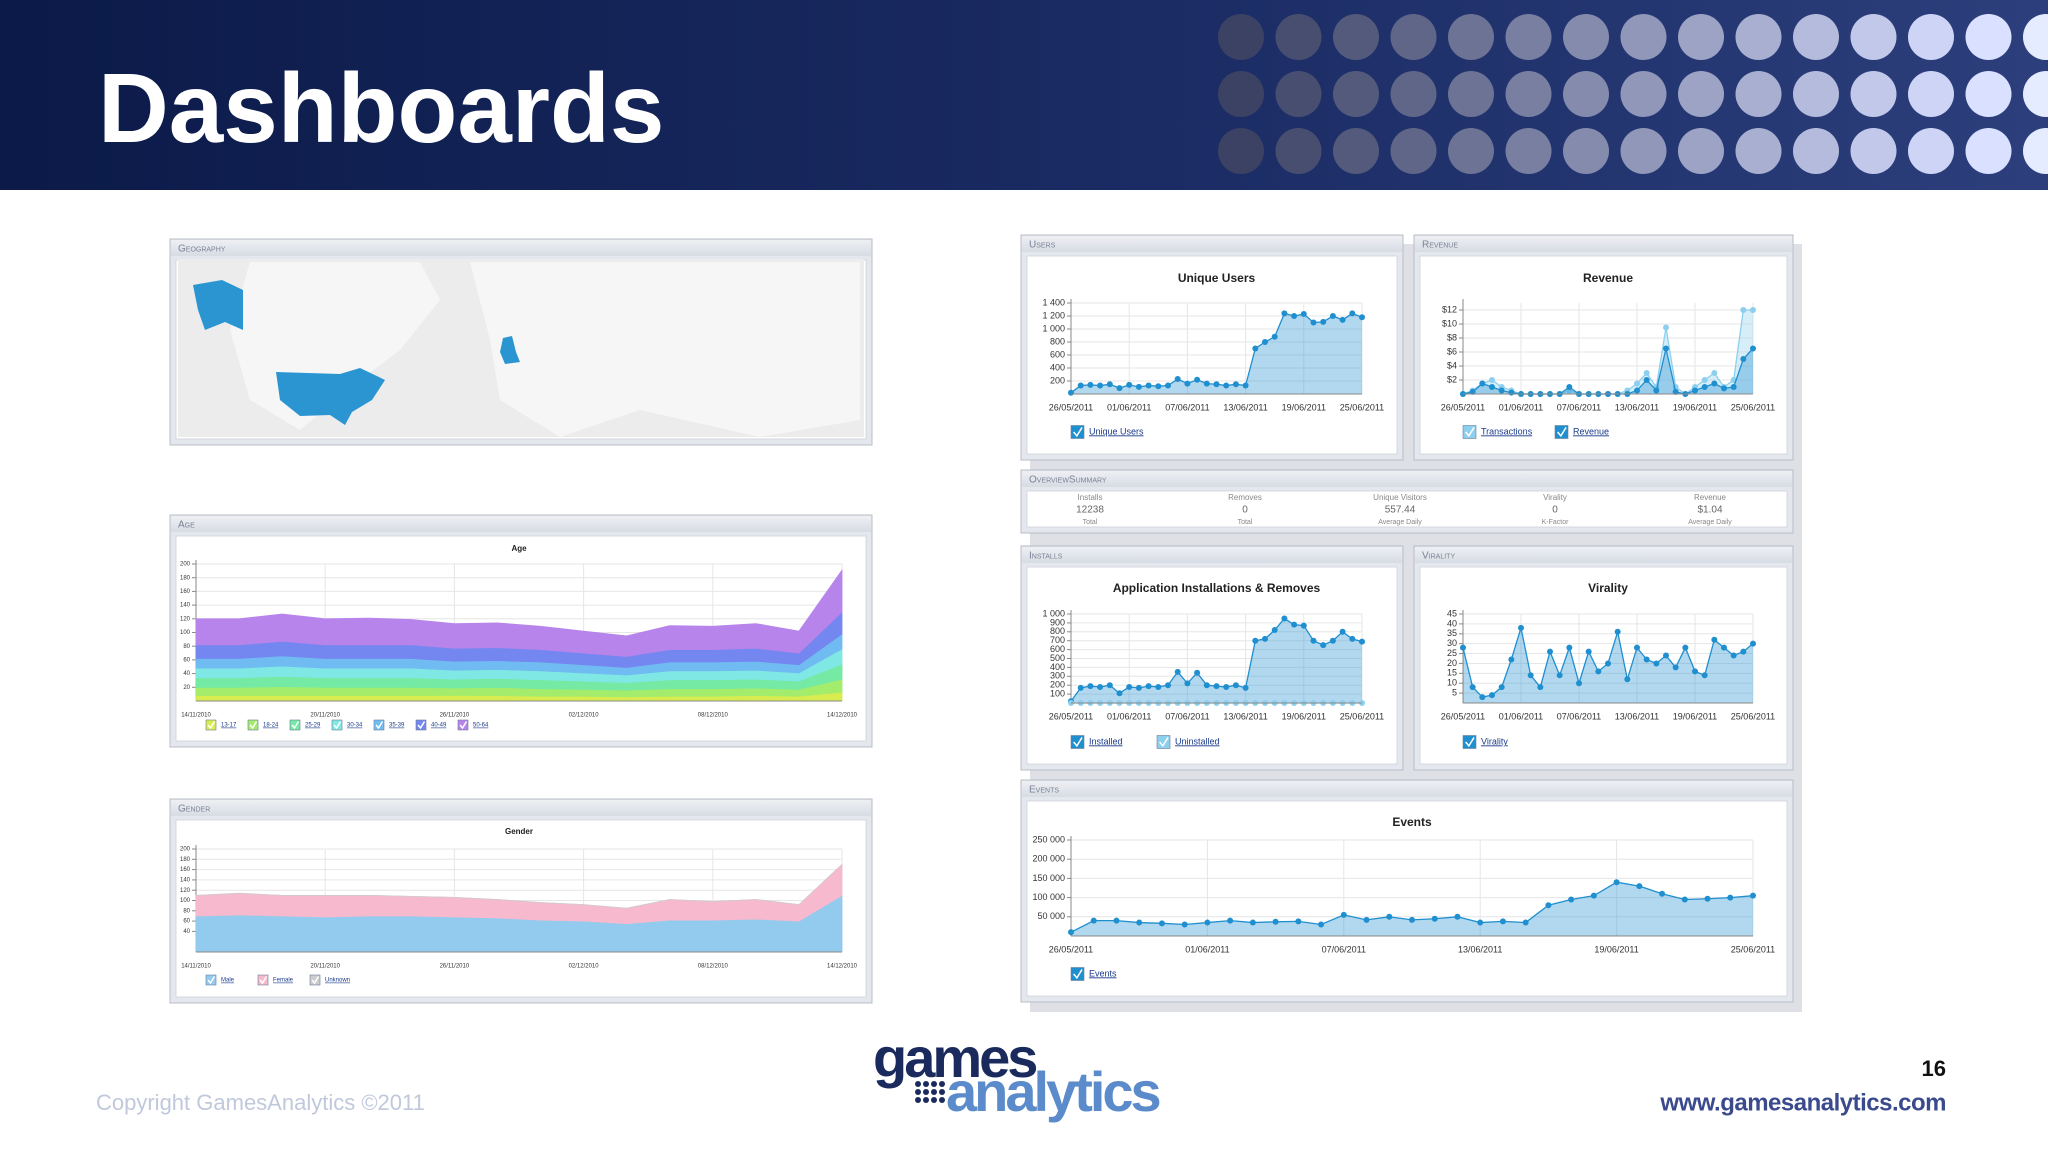  I want to click on y-tick-label: 25, so click(1452, 653).